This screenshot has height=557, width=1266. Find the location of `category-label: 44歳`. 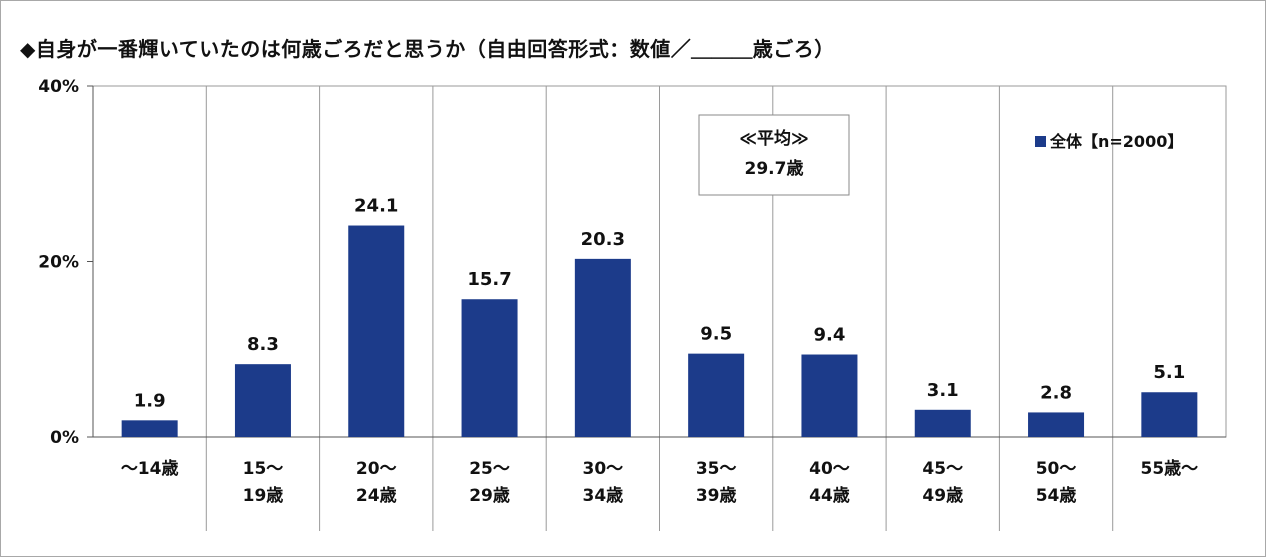

category-label: 44歳 is located at coordinates (829, 495).